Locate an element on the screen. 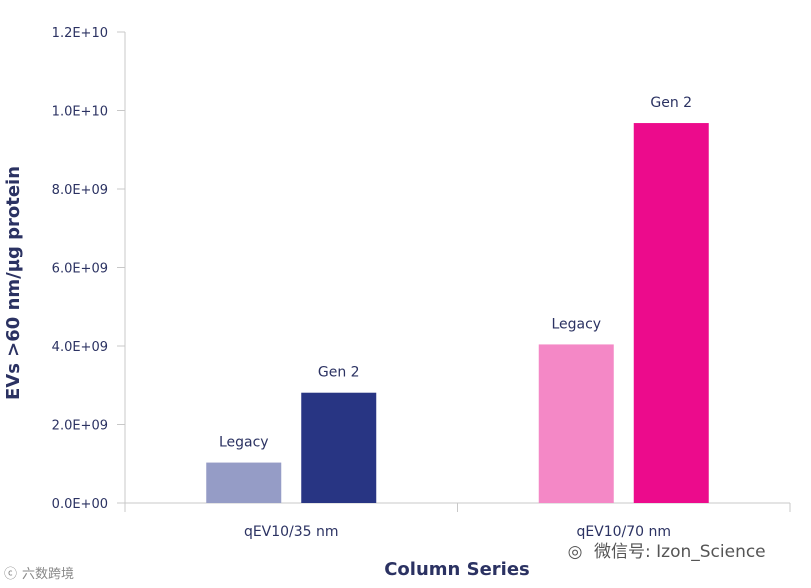 This screenshot has height=588, width=811. wechat-icon: ◎ is located at coordinates (575, 552).